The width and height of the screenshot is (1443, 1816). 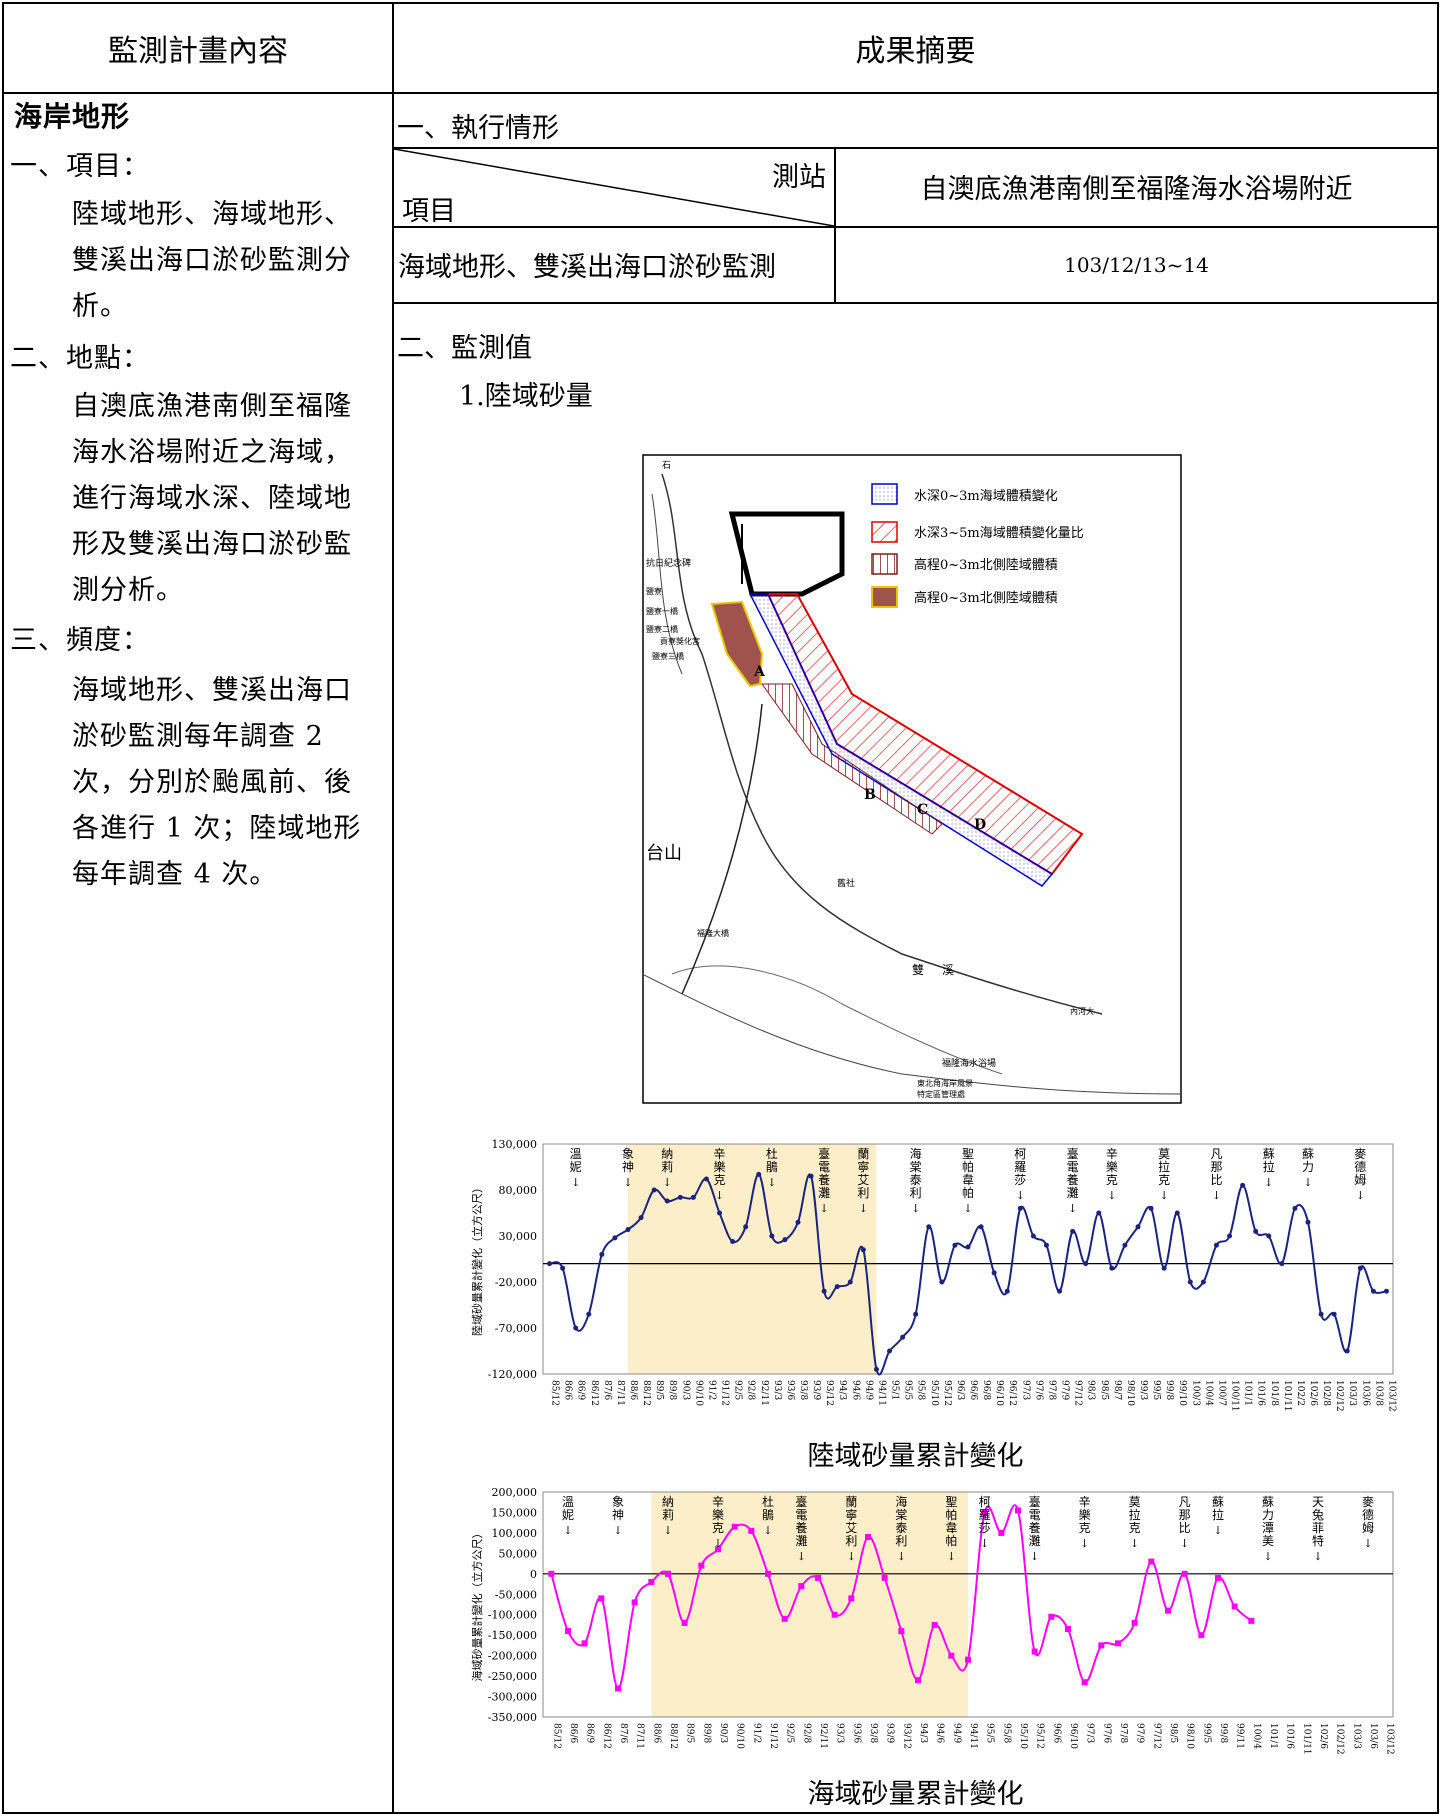 I want to click on x-tick-label: 86/6, so click(x=573, y=1733).